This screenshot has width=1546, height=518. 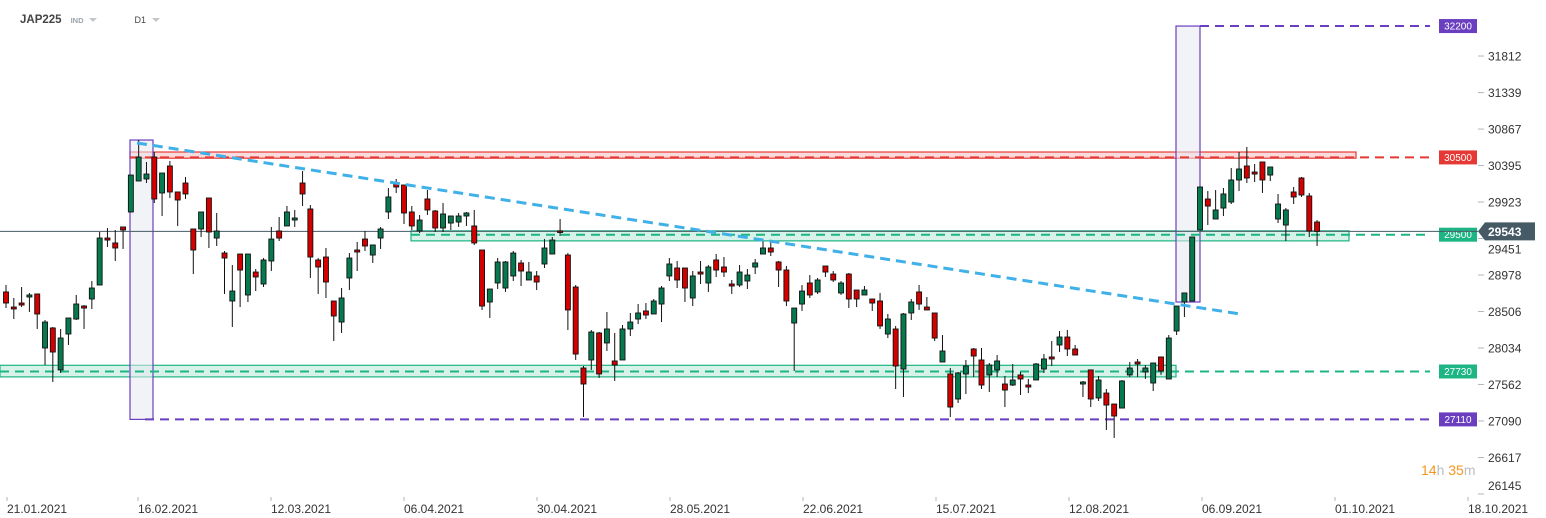 I want to click on y-tick-label: 31812, so click(x=1505, y=57).